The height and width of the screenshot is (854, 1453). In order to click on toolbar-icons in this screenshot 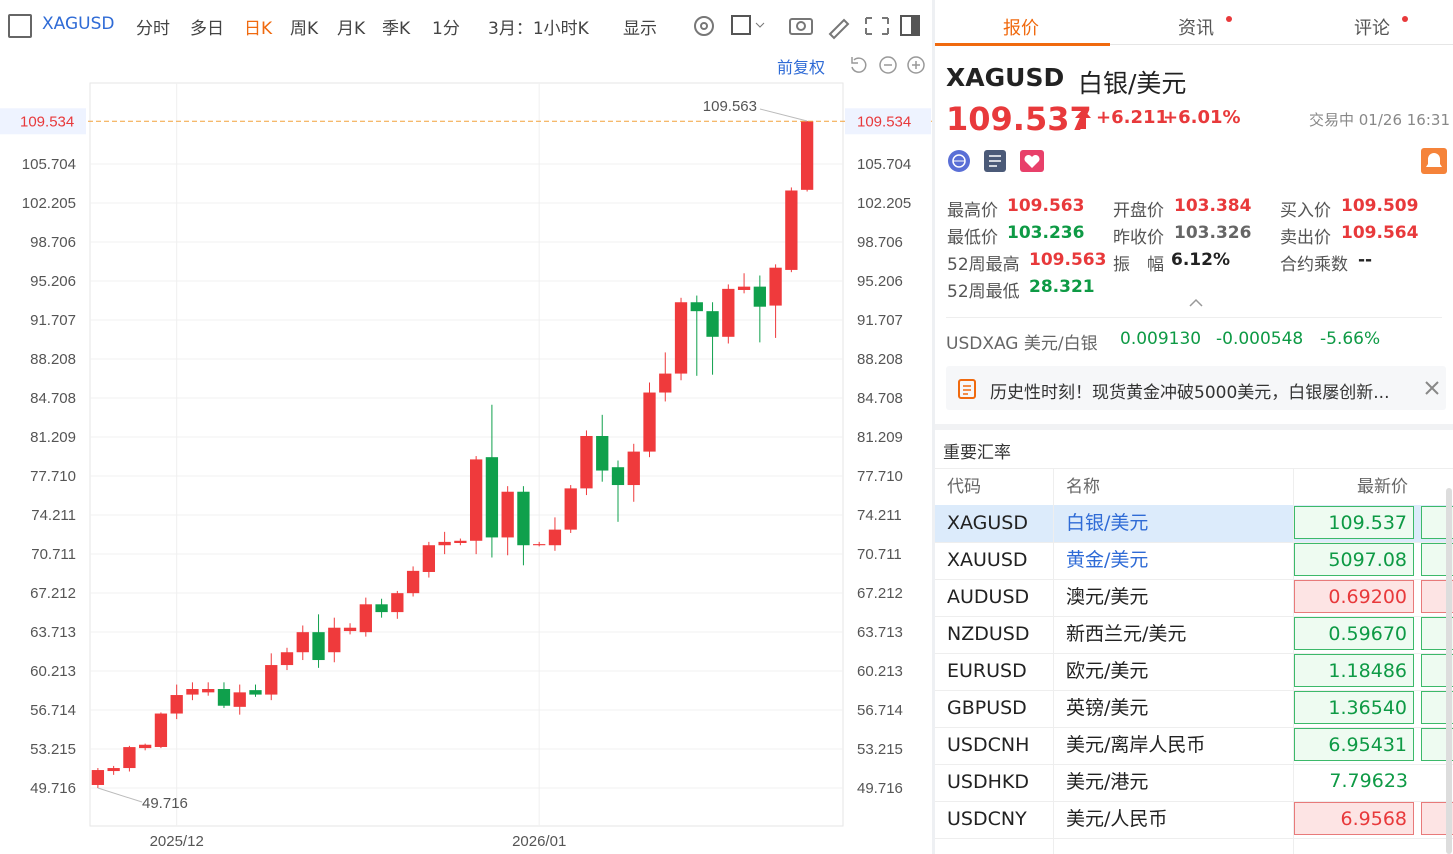, I will do `click(805, 26)`.